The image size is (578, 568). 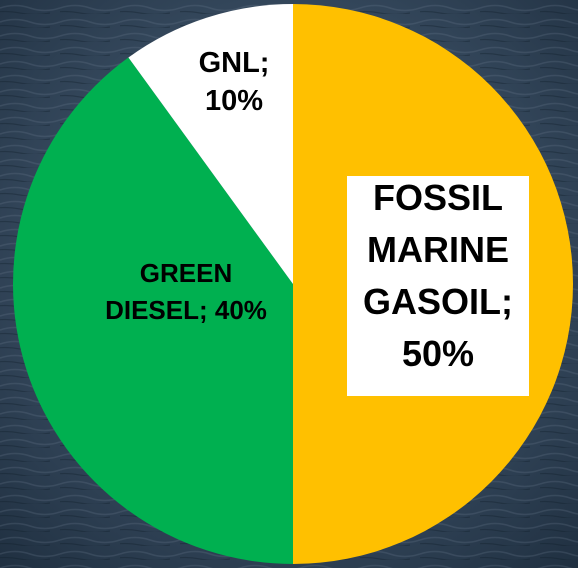 What do you see at coordinates (186, 273) in the screenshot?
I see `data-label-line: GREEN` at bounding box center [186, 273].